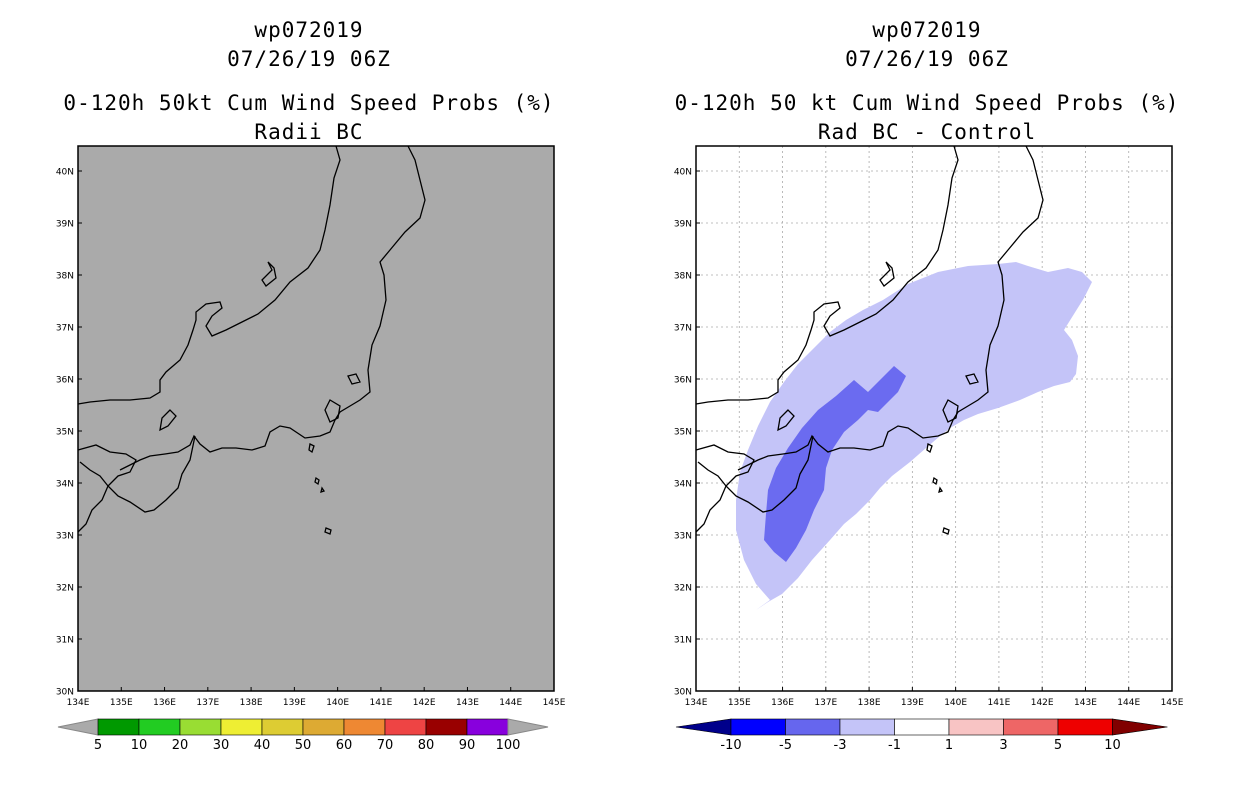 The width and height of the screenshot is (1236, 800). I want to click on left-coastlines, so click(251, 340).